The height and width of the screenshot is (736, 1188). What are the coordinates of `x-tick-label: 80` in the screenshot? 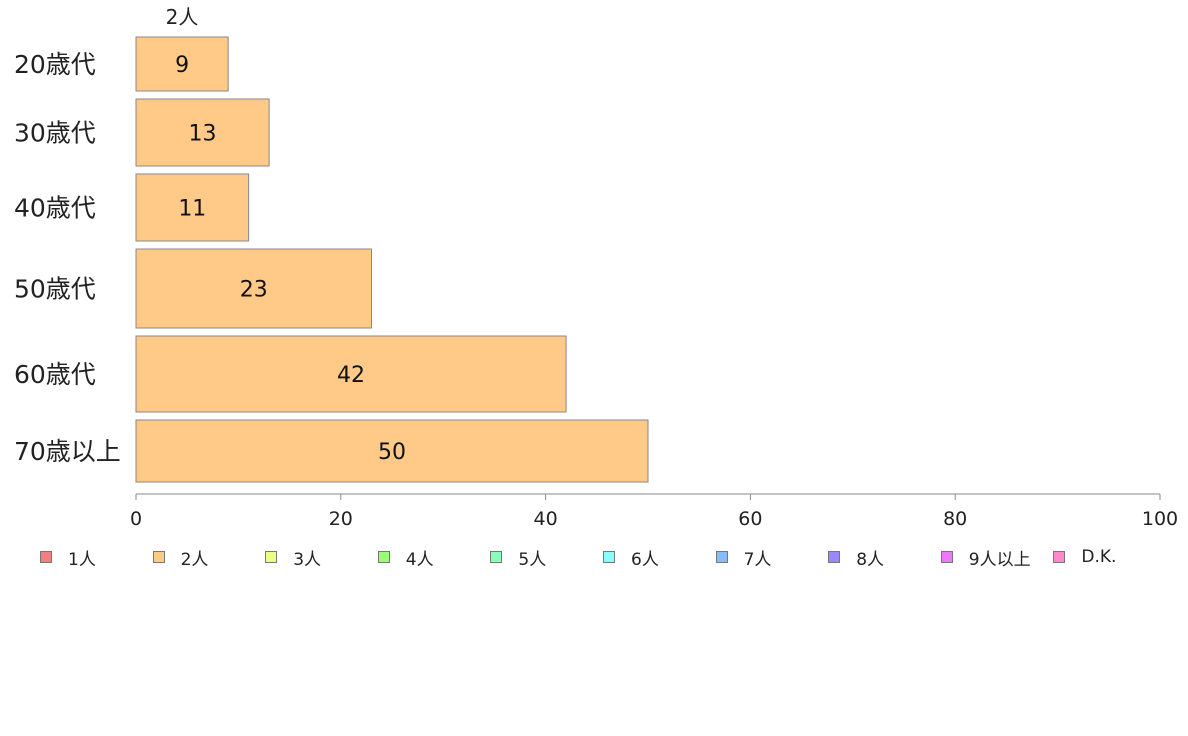 It's located at (955, 519).